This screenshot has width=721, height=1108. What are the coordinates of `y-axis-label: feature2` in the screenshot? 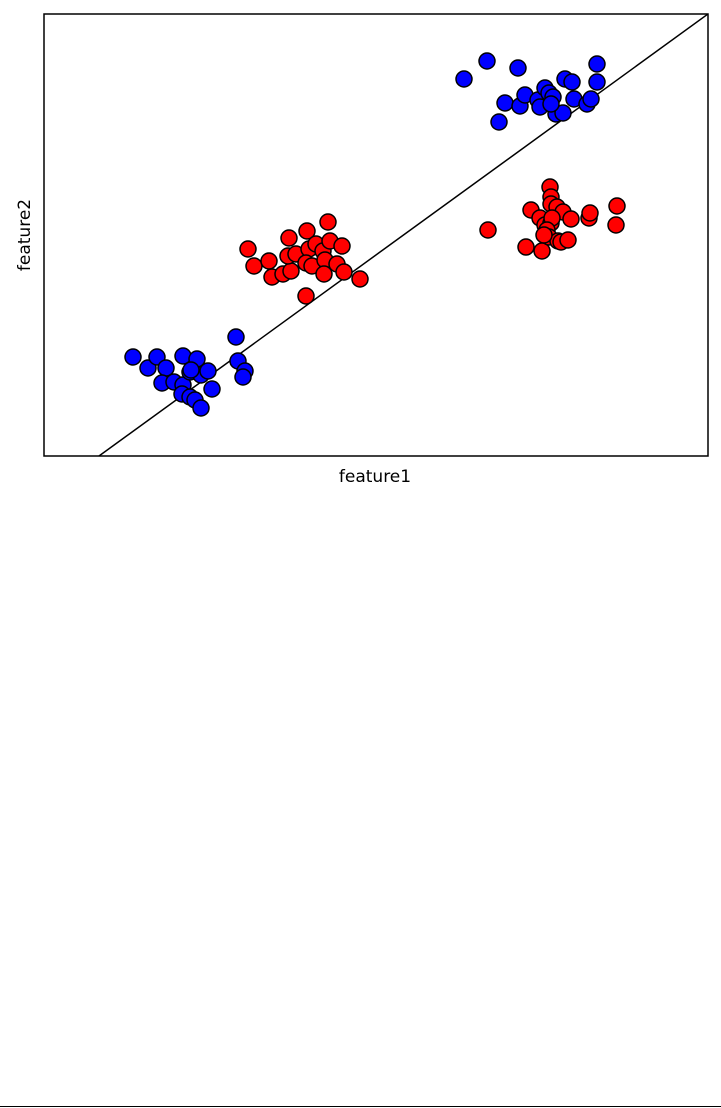 It's located at (25, 235).